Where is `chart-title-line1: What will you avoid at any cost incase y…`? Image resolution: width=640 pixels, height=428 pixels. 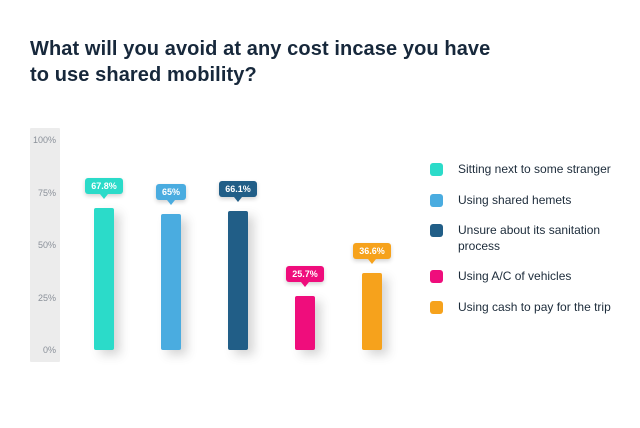
chart-title-line1: What will you avoid at any cost incase y… is located at coordinates (260, 49).